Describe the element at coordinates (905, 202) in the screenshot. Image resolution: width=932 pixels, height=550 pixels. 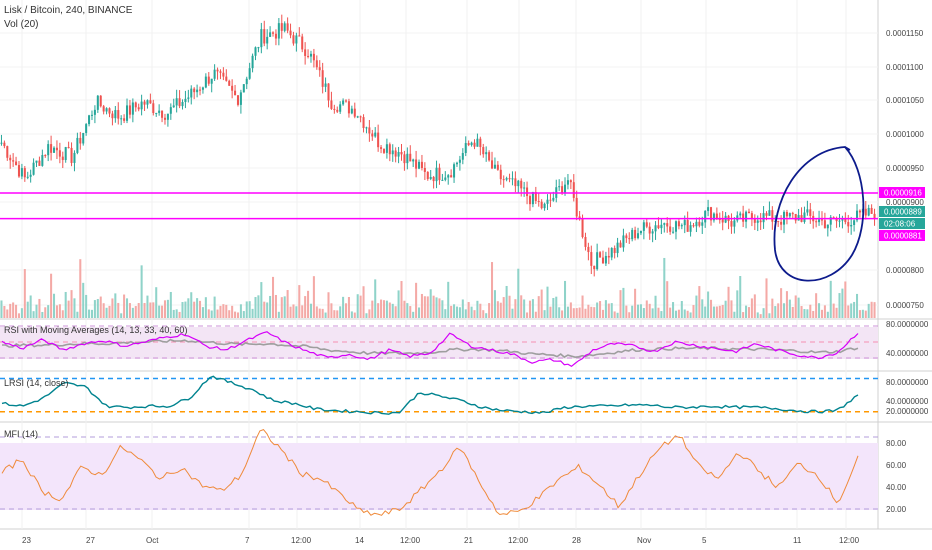
I see `price-tick: 0.0000900` at that location.